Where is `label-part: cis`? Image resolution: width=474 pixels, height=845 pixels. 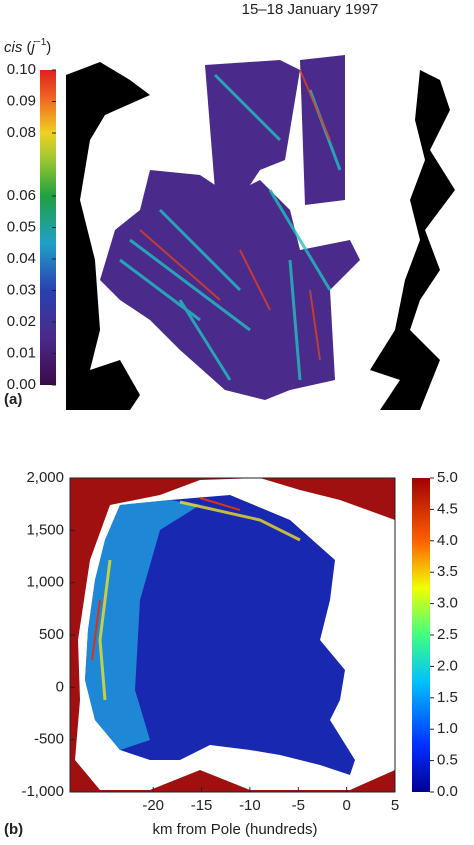
label-part: cis is located at coordinates (13, 47).